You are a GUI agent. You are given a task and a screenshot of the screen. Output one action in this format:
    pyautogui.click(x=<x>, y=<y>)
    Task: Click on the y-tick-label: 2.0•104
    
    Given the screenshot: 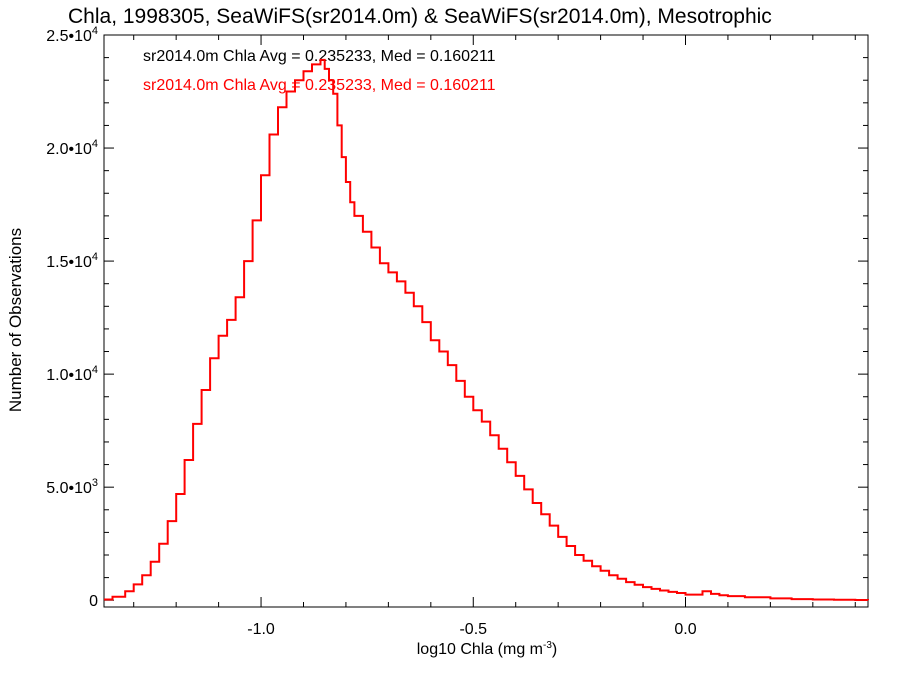 What is the action you would take?
    pyautogui.click(x=72, y=148)
    